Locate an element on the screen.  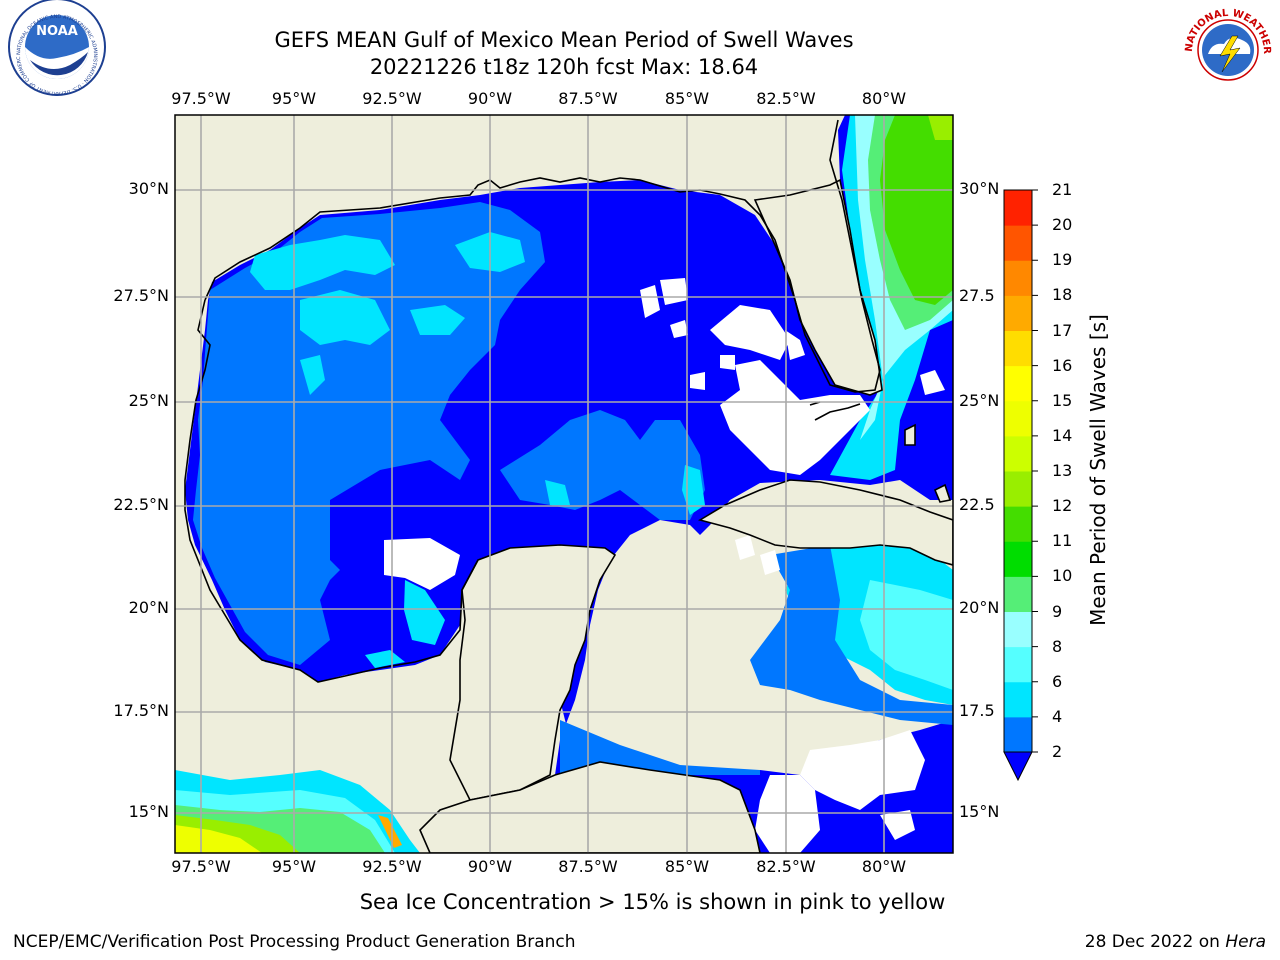
pacific-orange-streak is located at coordinates (390, 831).